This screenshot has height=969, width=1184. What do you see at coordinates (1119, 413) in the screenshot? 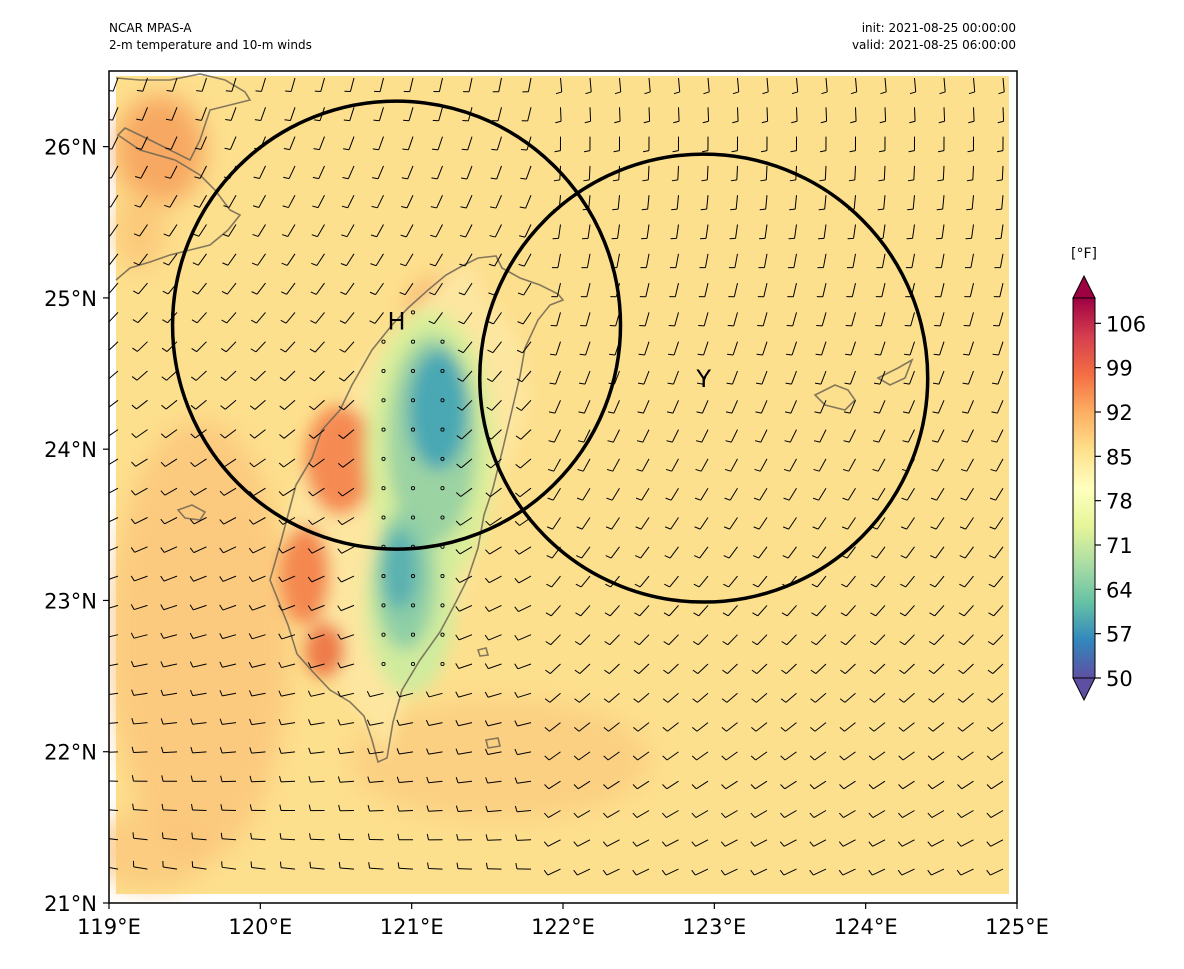
I see `colorbar-tick-label: 92` at bounding box center [1119, 413].